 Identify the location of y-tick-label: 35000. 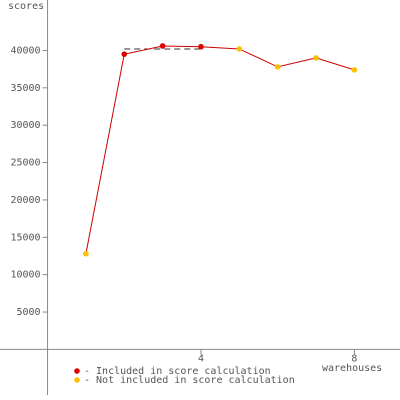
(25, 88).